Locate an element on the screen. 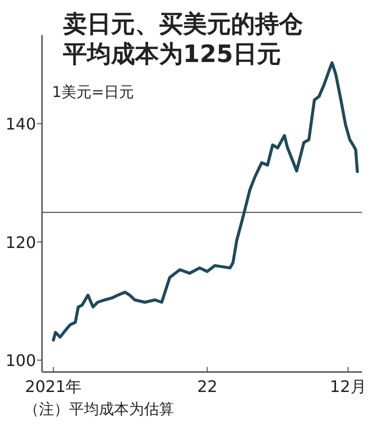  x-tick-label: 2021年 is located at coordinates (53, 386).